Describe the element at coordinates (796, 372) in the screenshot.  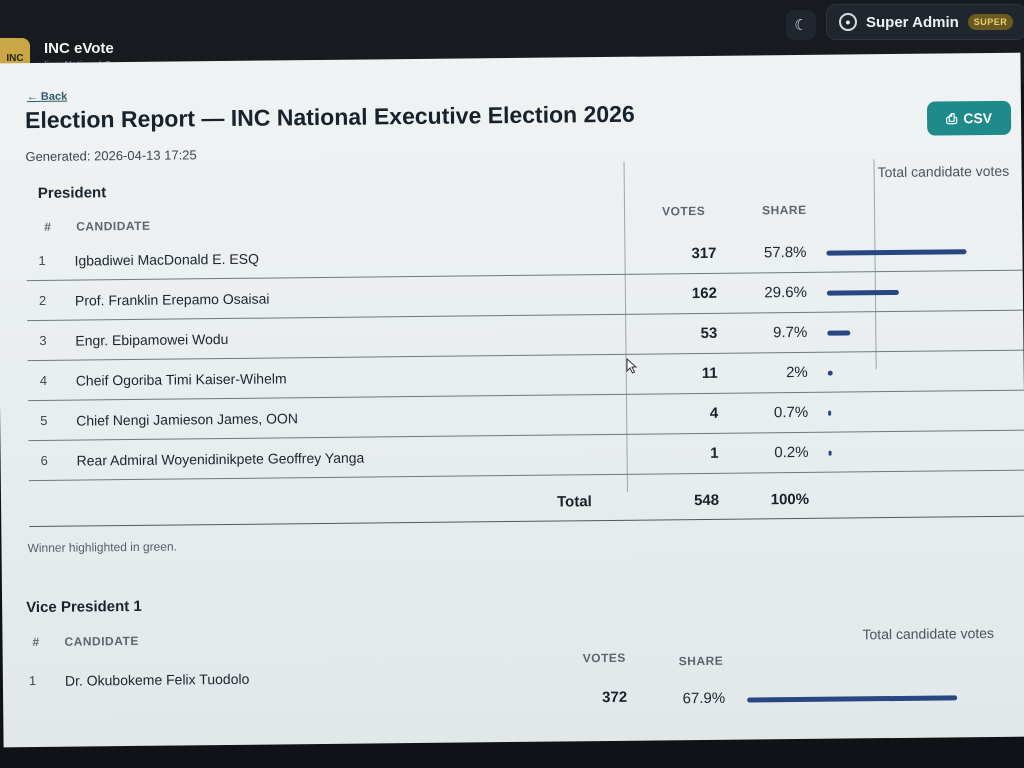
I see `vote-share: 2%` at that location.